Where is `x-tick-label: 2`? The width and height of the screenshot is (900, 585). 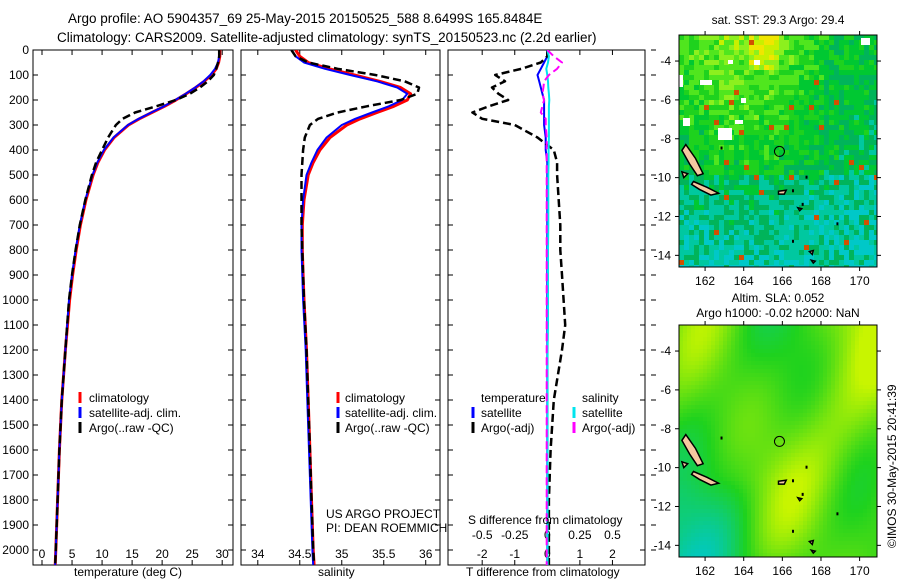 x-tick-label: 2 is located at coordinates (612, 554).